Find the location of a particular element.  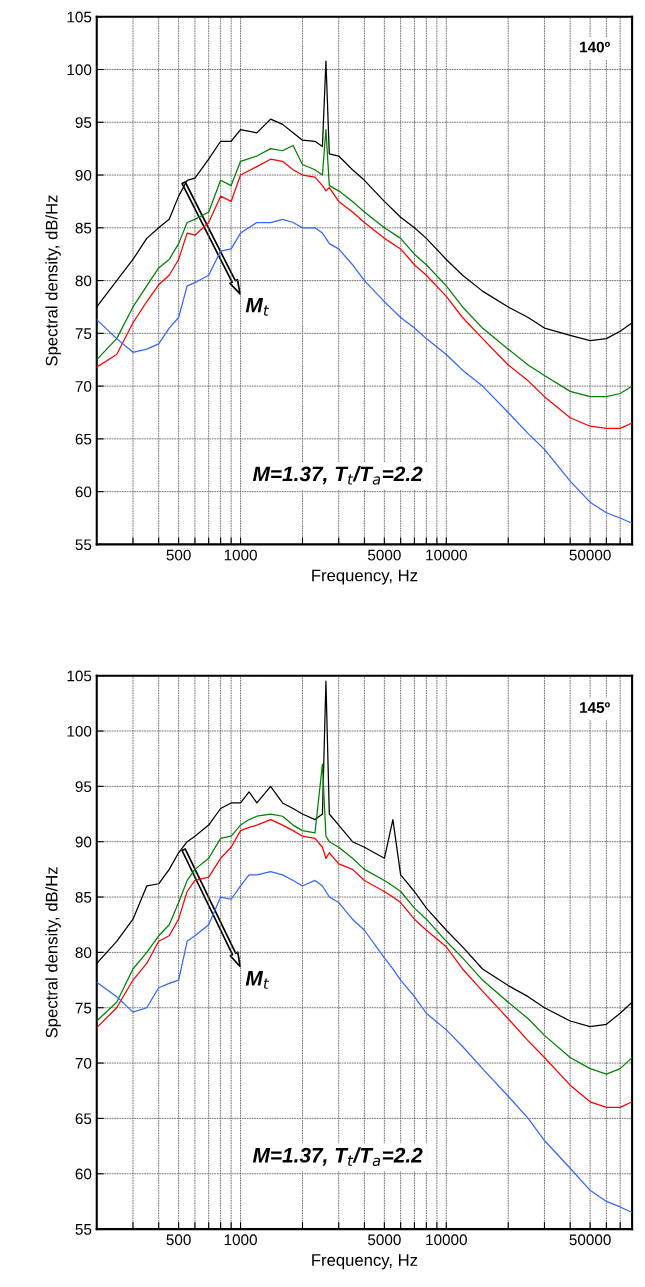

annotation: 140º is located at coordinates (595, 47).